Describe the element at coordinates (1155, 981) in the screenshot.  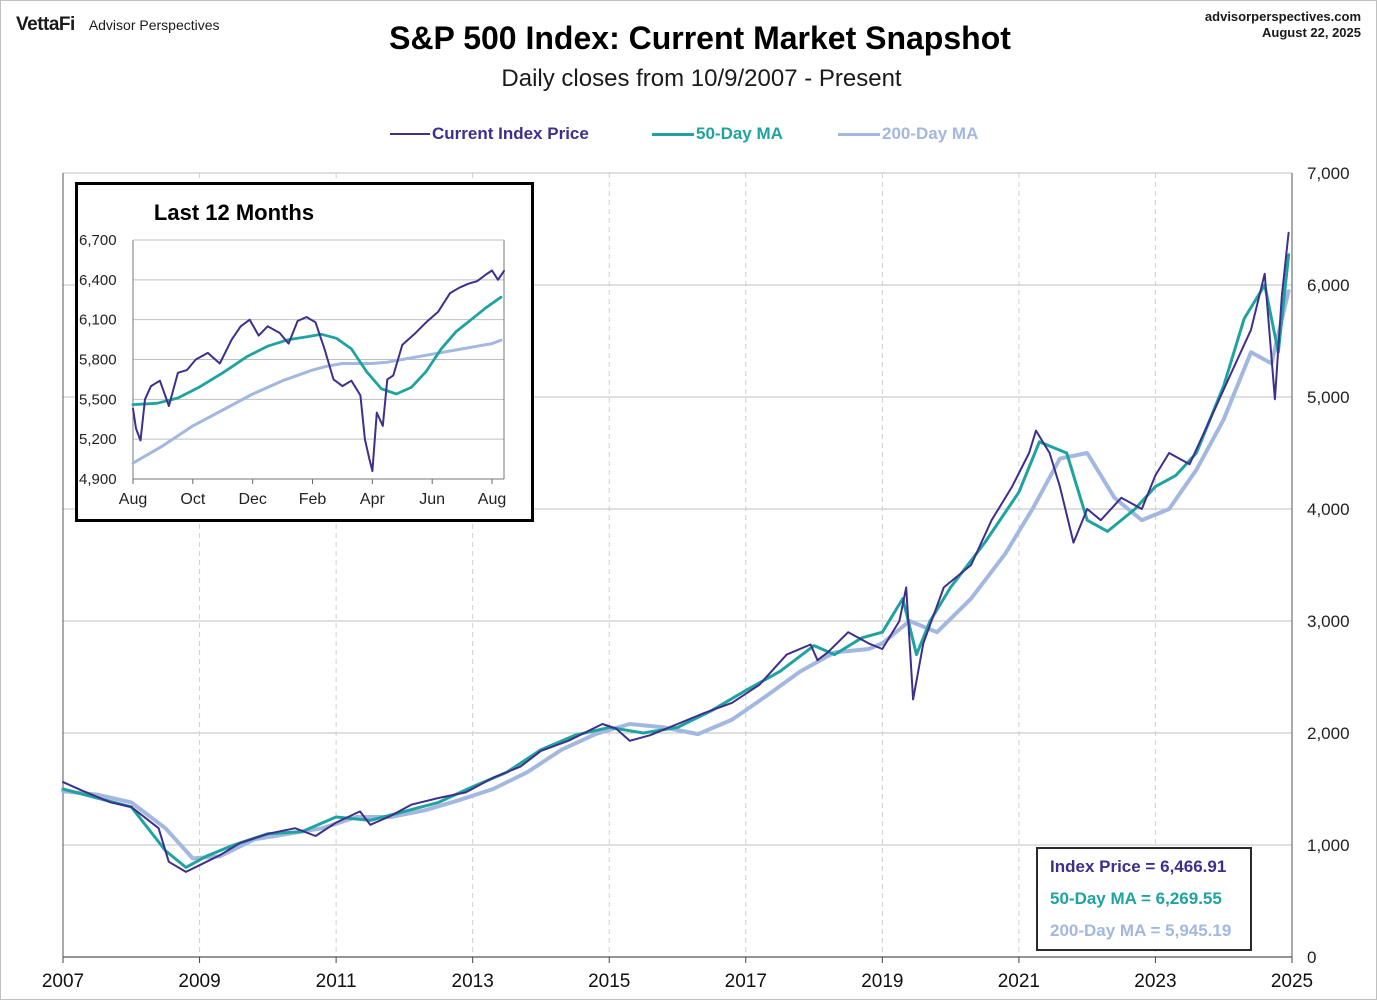
I see `x-tick-label: 2023` at that location.